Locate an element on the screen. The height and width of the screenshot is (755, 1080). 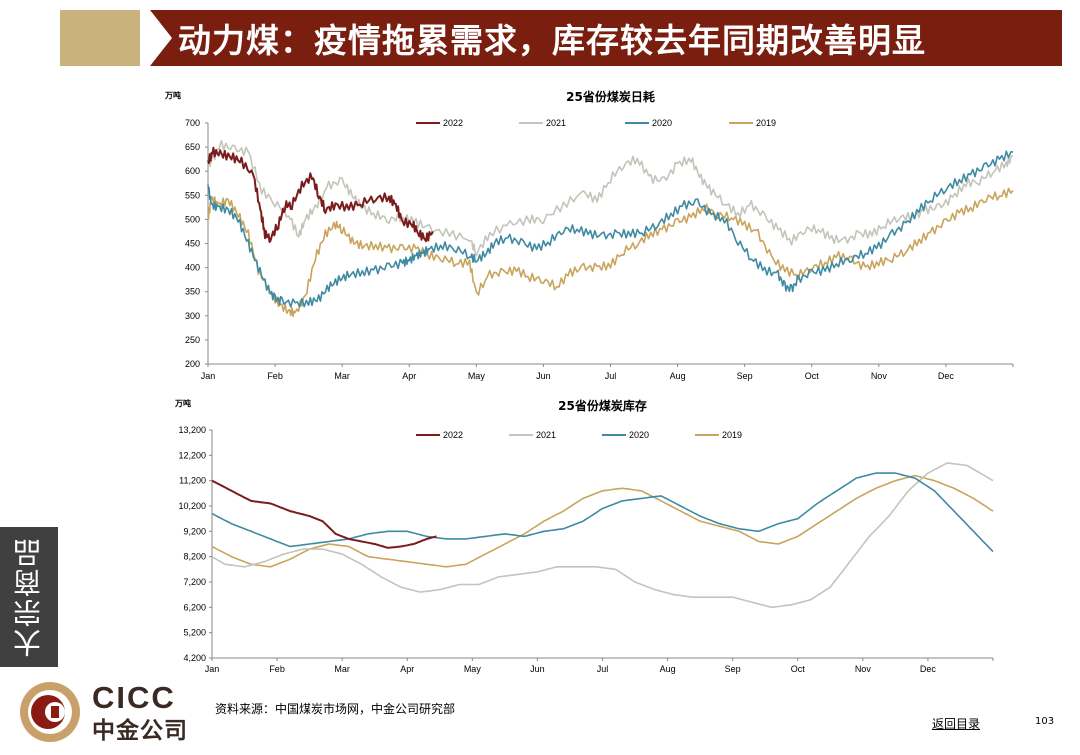
page-number: 103 is located at coordinates (1045, 721).